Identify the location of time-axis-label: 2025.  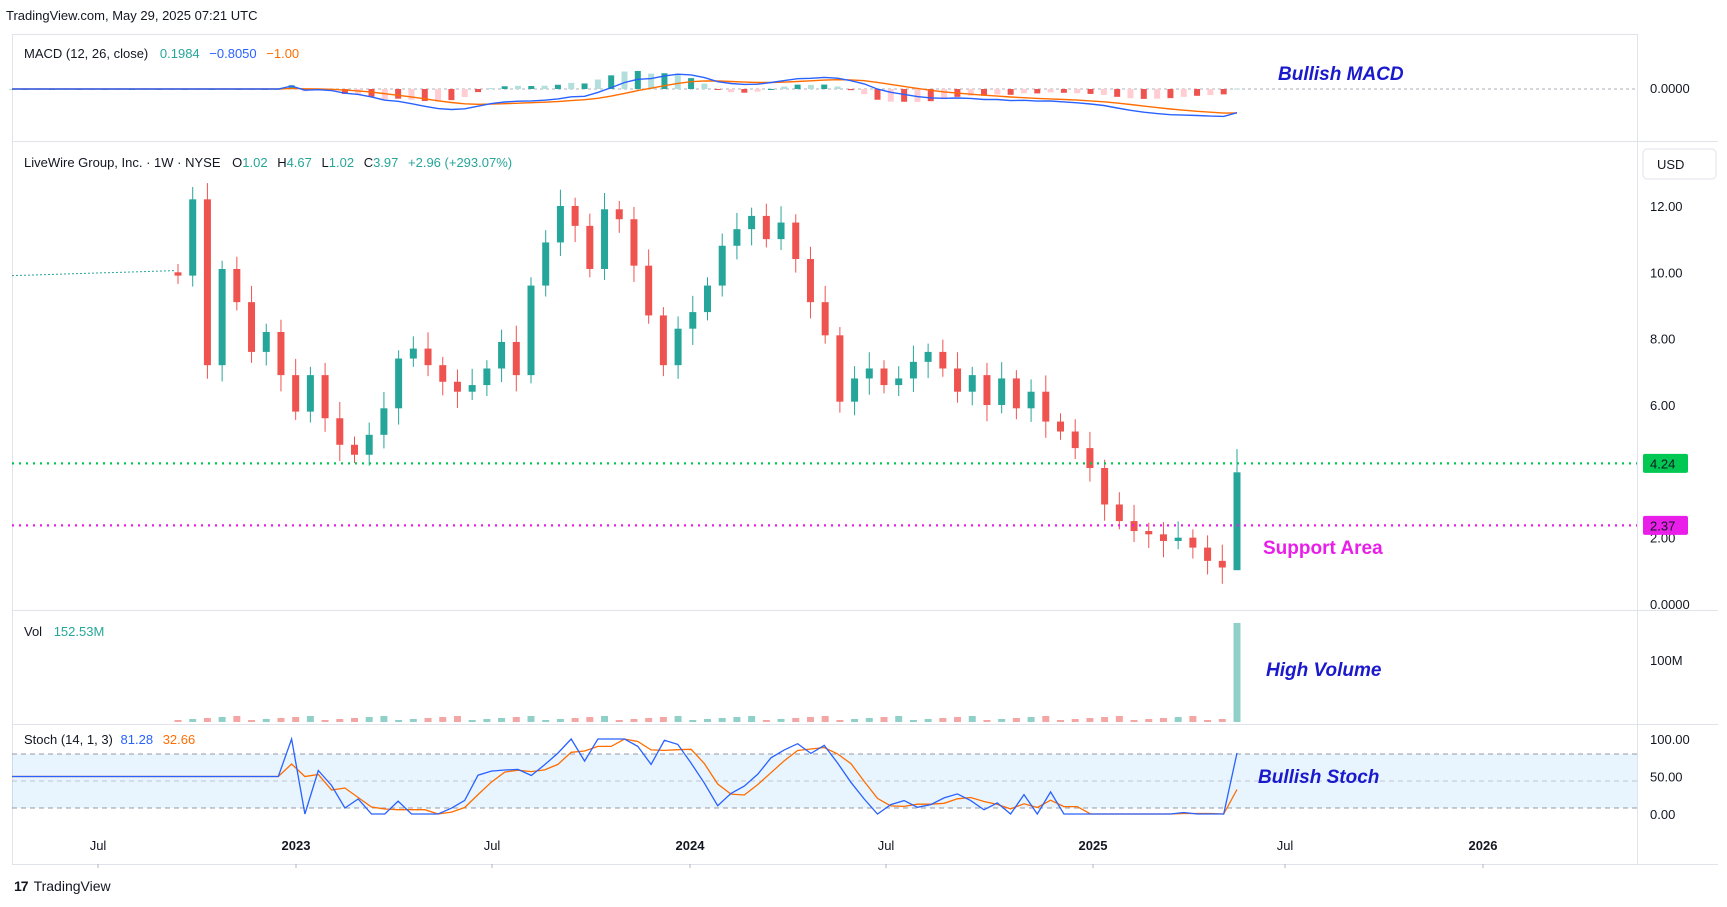
(1093, 845).